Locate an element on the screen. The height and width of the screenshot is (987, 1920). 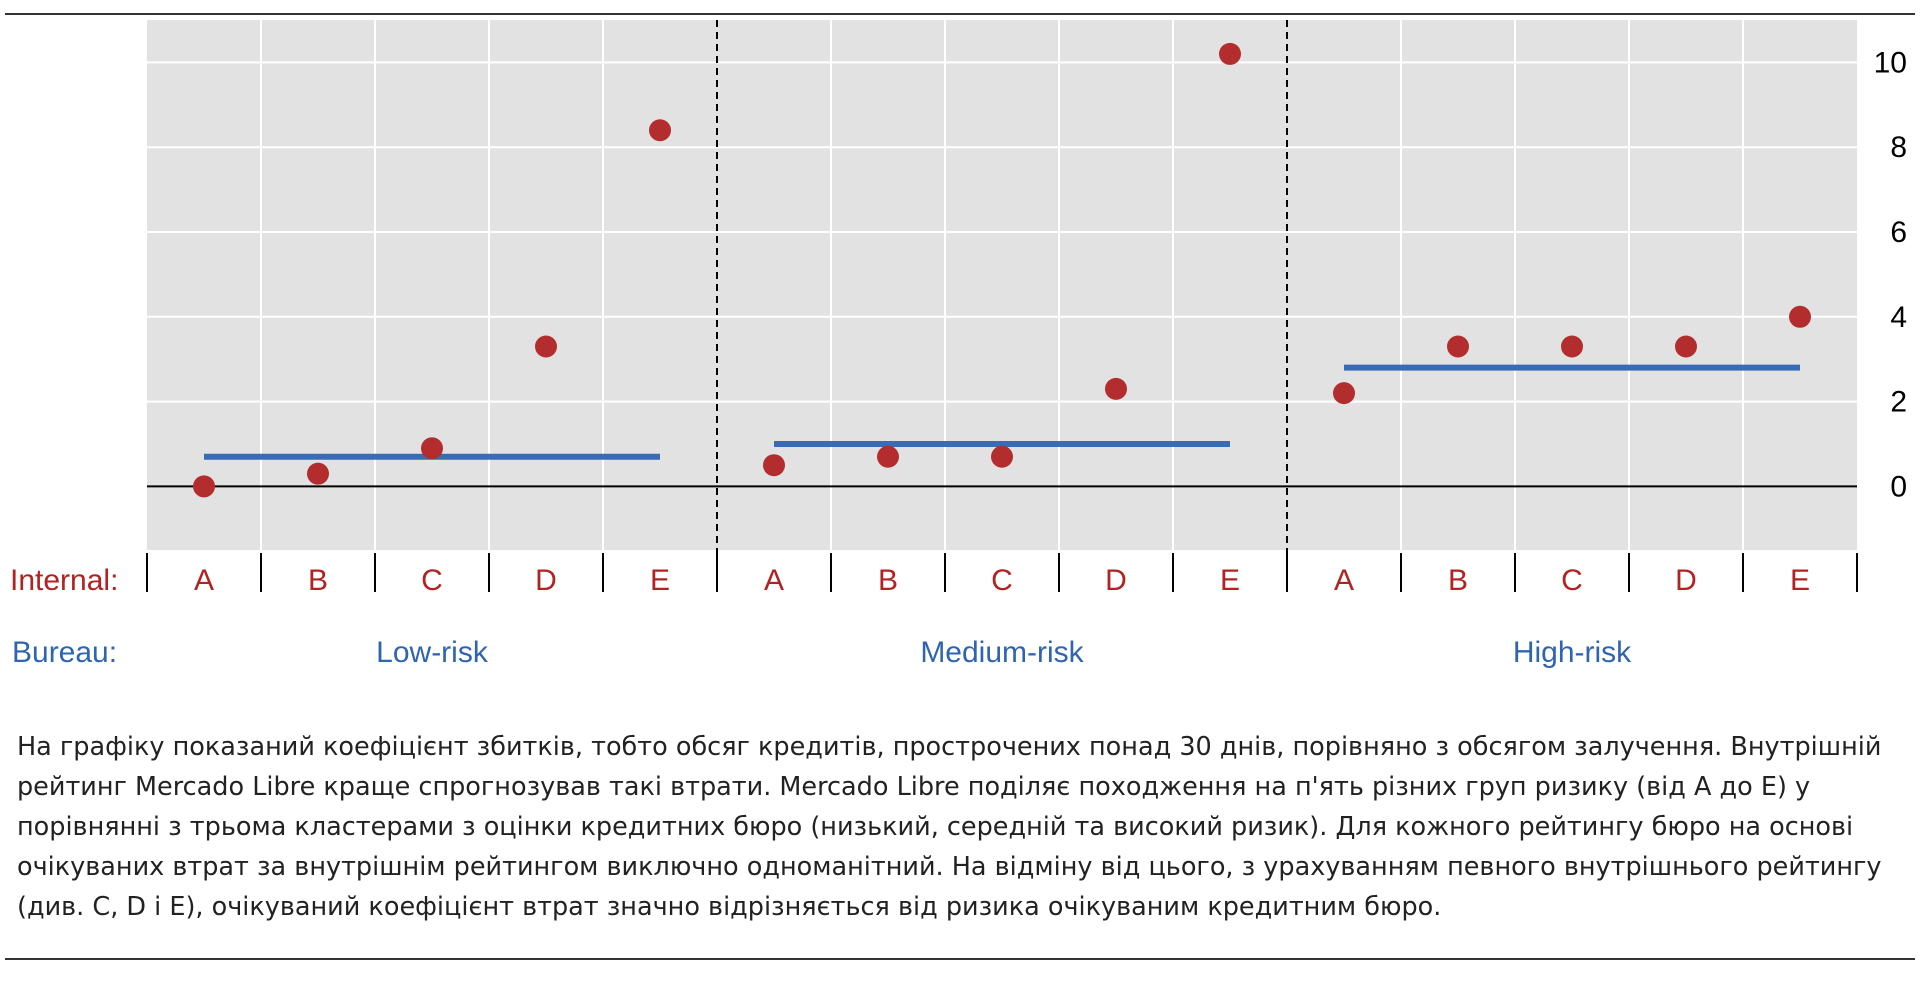
y-tick-label: 2 is located at coordinates (1898, 402).